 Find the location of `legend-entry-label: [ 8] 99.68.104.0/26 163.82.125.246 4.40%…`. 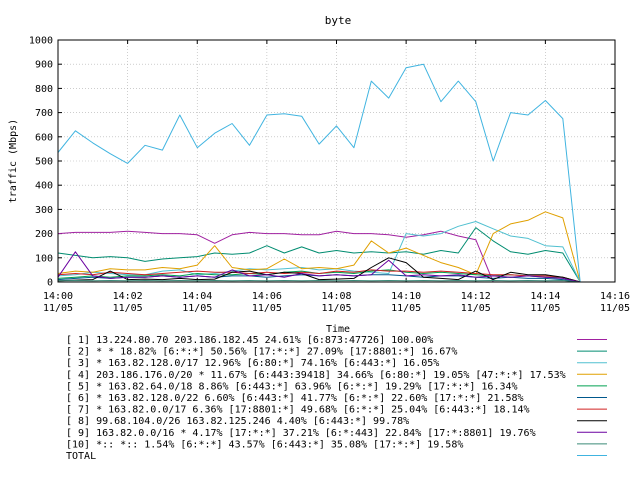

legend-entry-label: [ 8] 99.68.104.0/26 163.82.125.246 4.40%… is located at coordinates (237, 421).